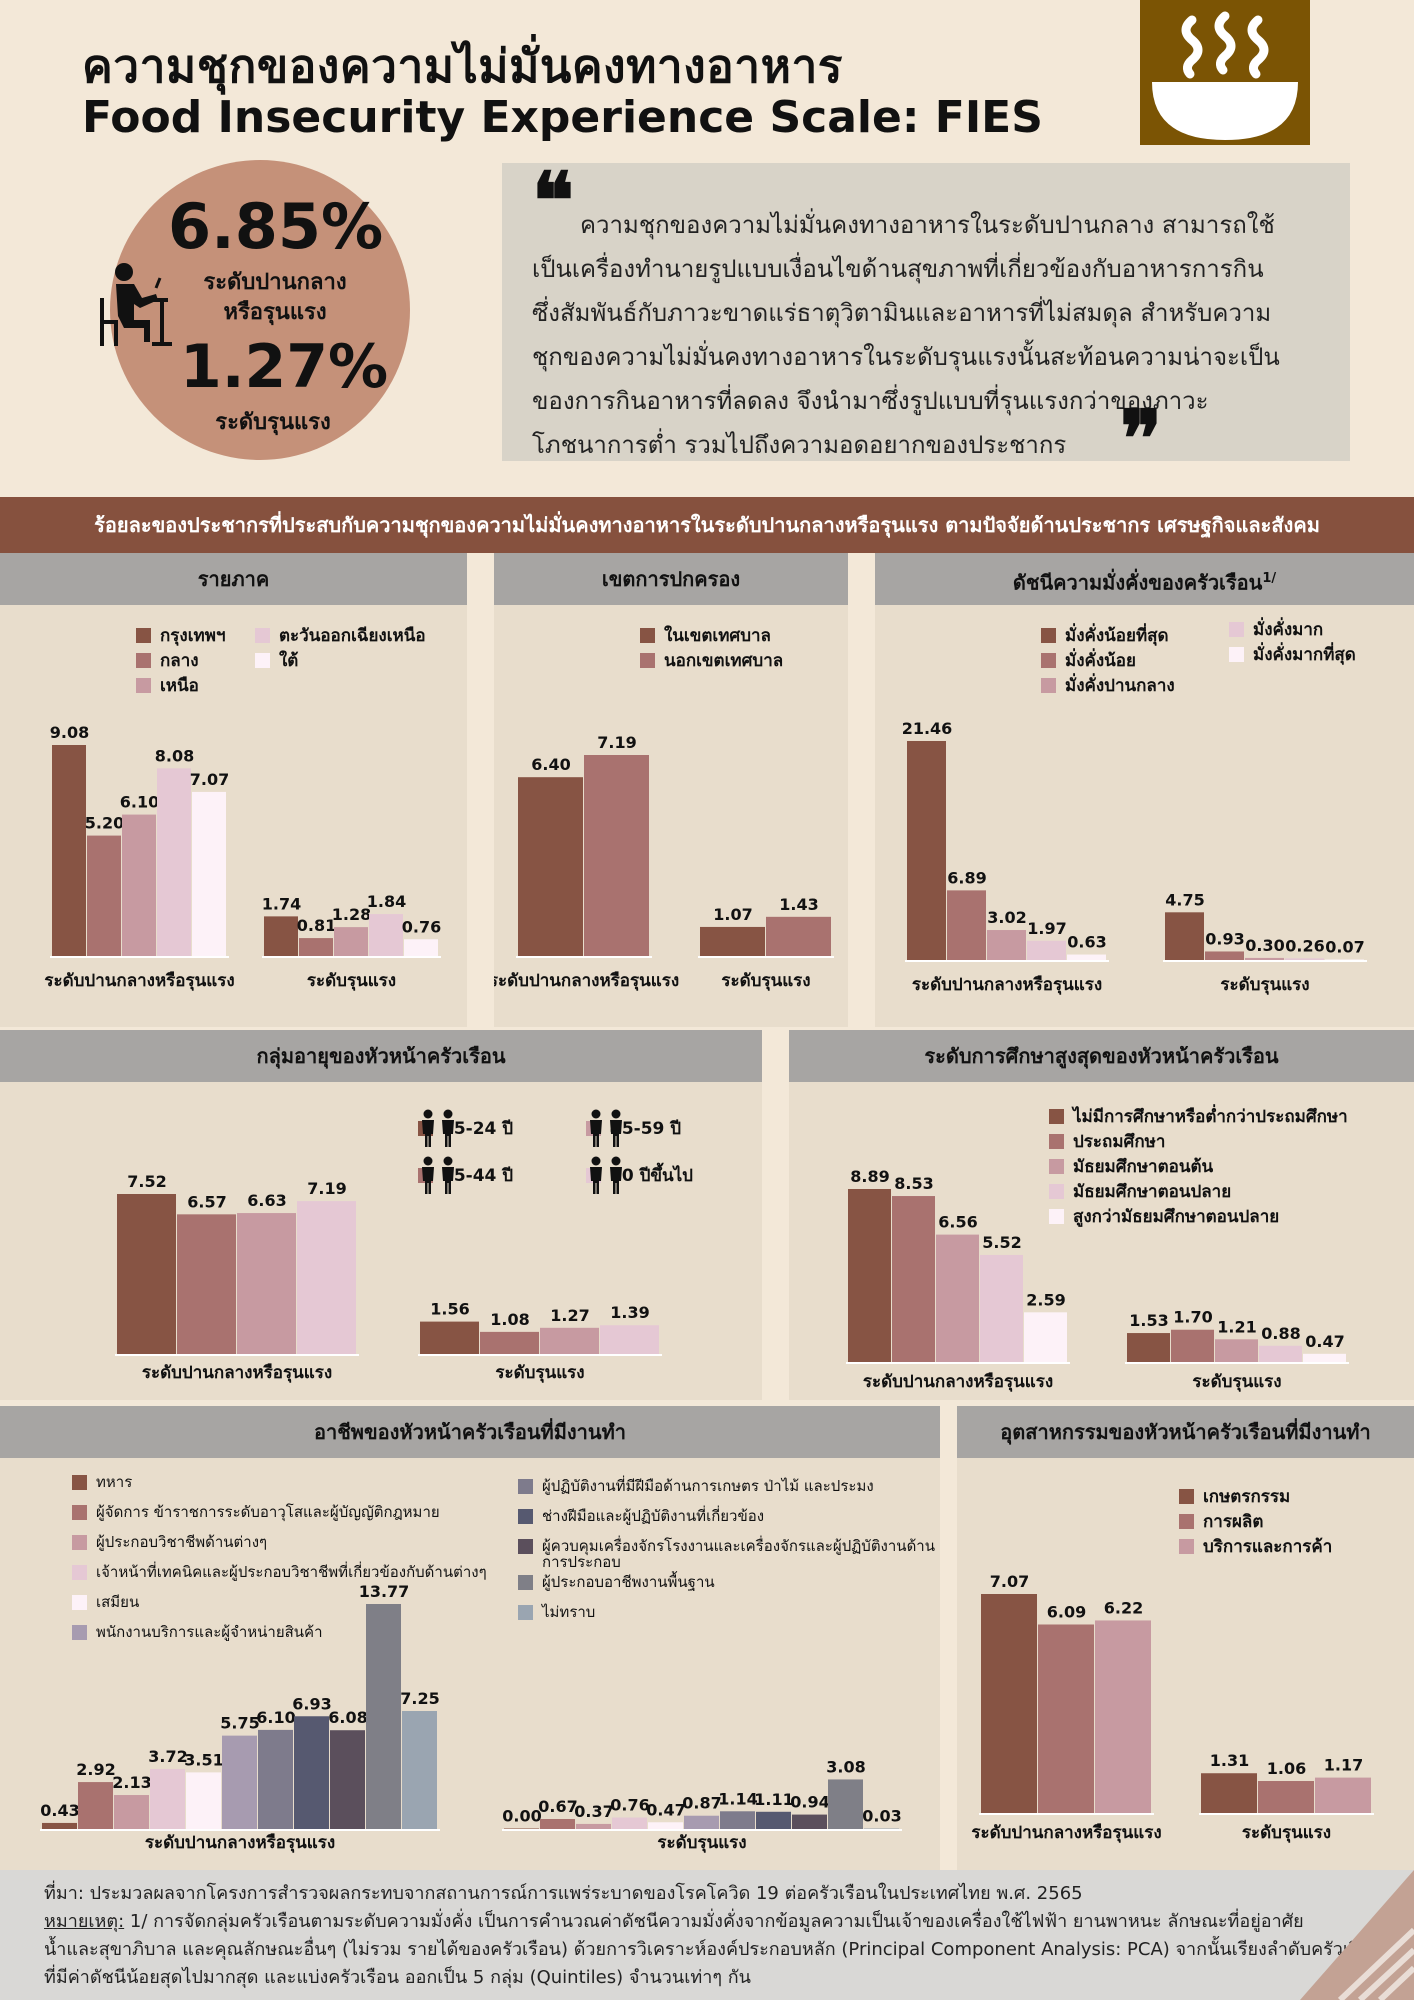  Describe the element at coordinates (1286, 1768) in the screenshot. I see `data-label-industry-1-1: 1.06` at that location.